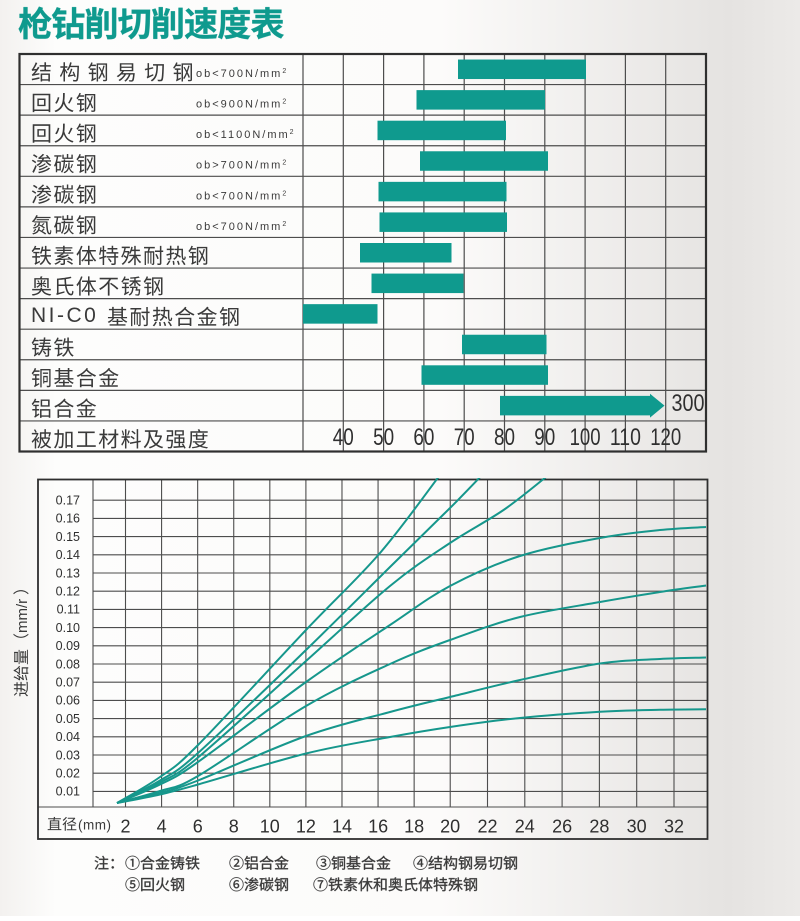 The height and width of the screenshot is (921, 800). I want to click on svg-text: 0.05, so click(68, 719).